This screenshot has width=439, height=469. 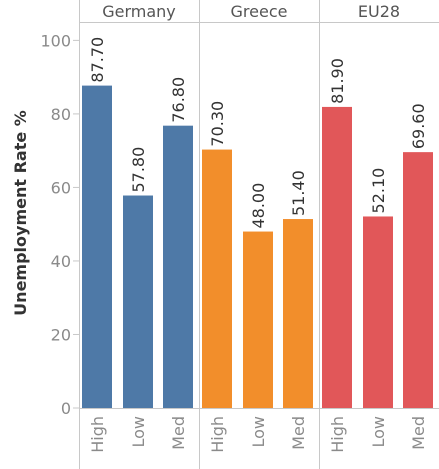 What do you see at coordinates (59, 224) in the screenshot?
I see `y-axis: 0 20 40 60 80 100` at bounding box center [59, 224].